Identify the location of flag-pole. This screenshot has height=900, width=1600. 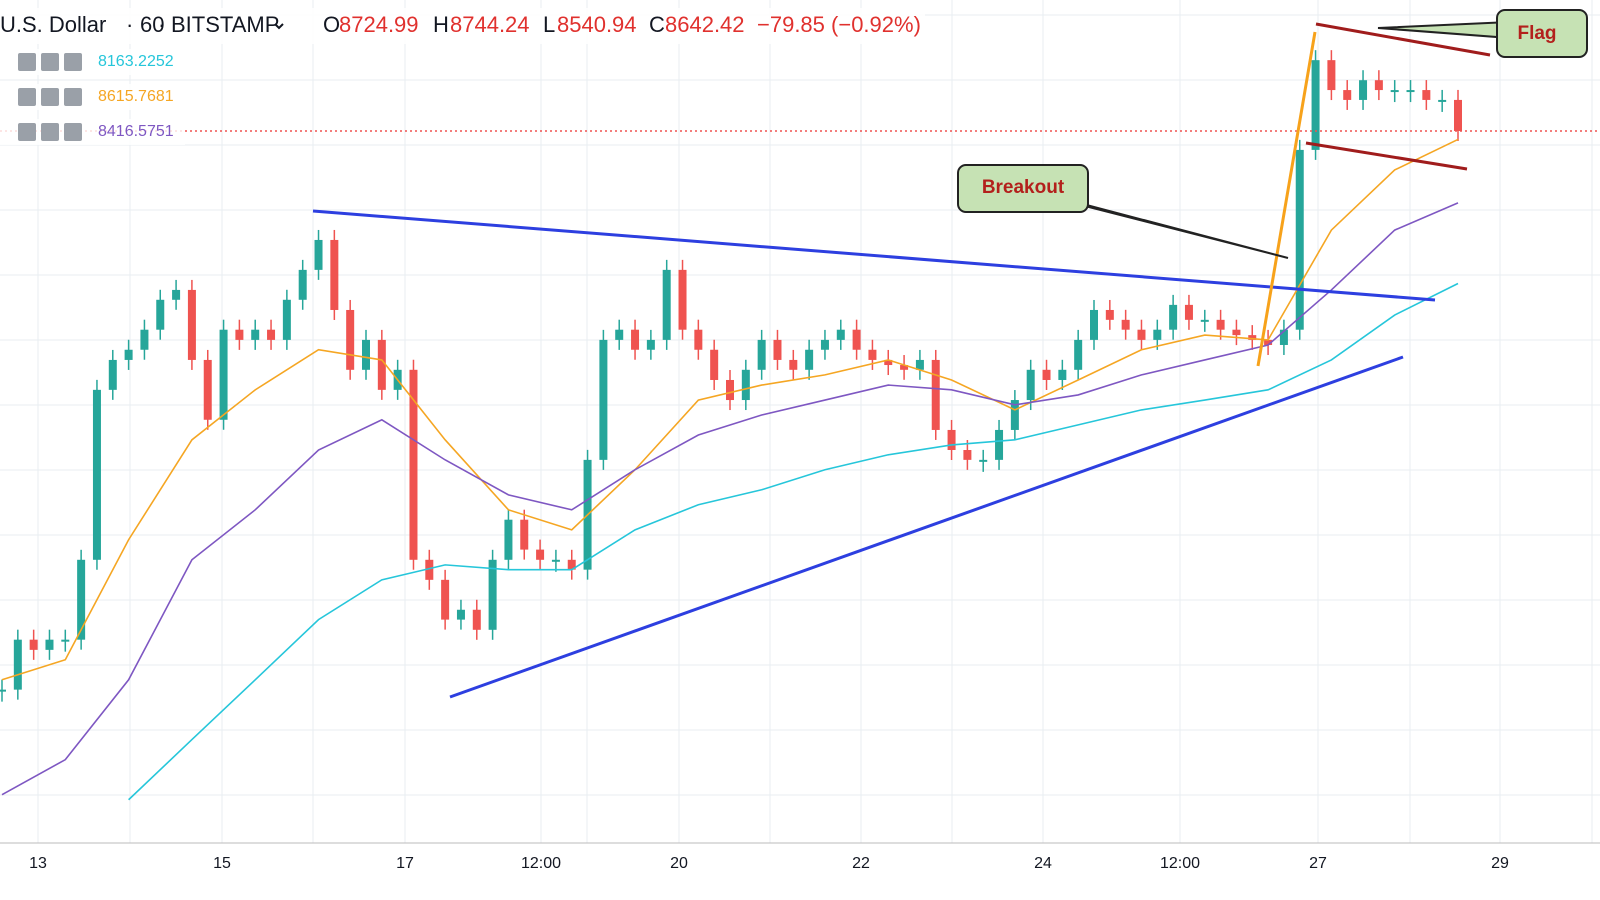
(1286, 199).